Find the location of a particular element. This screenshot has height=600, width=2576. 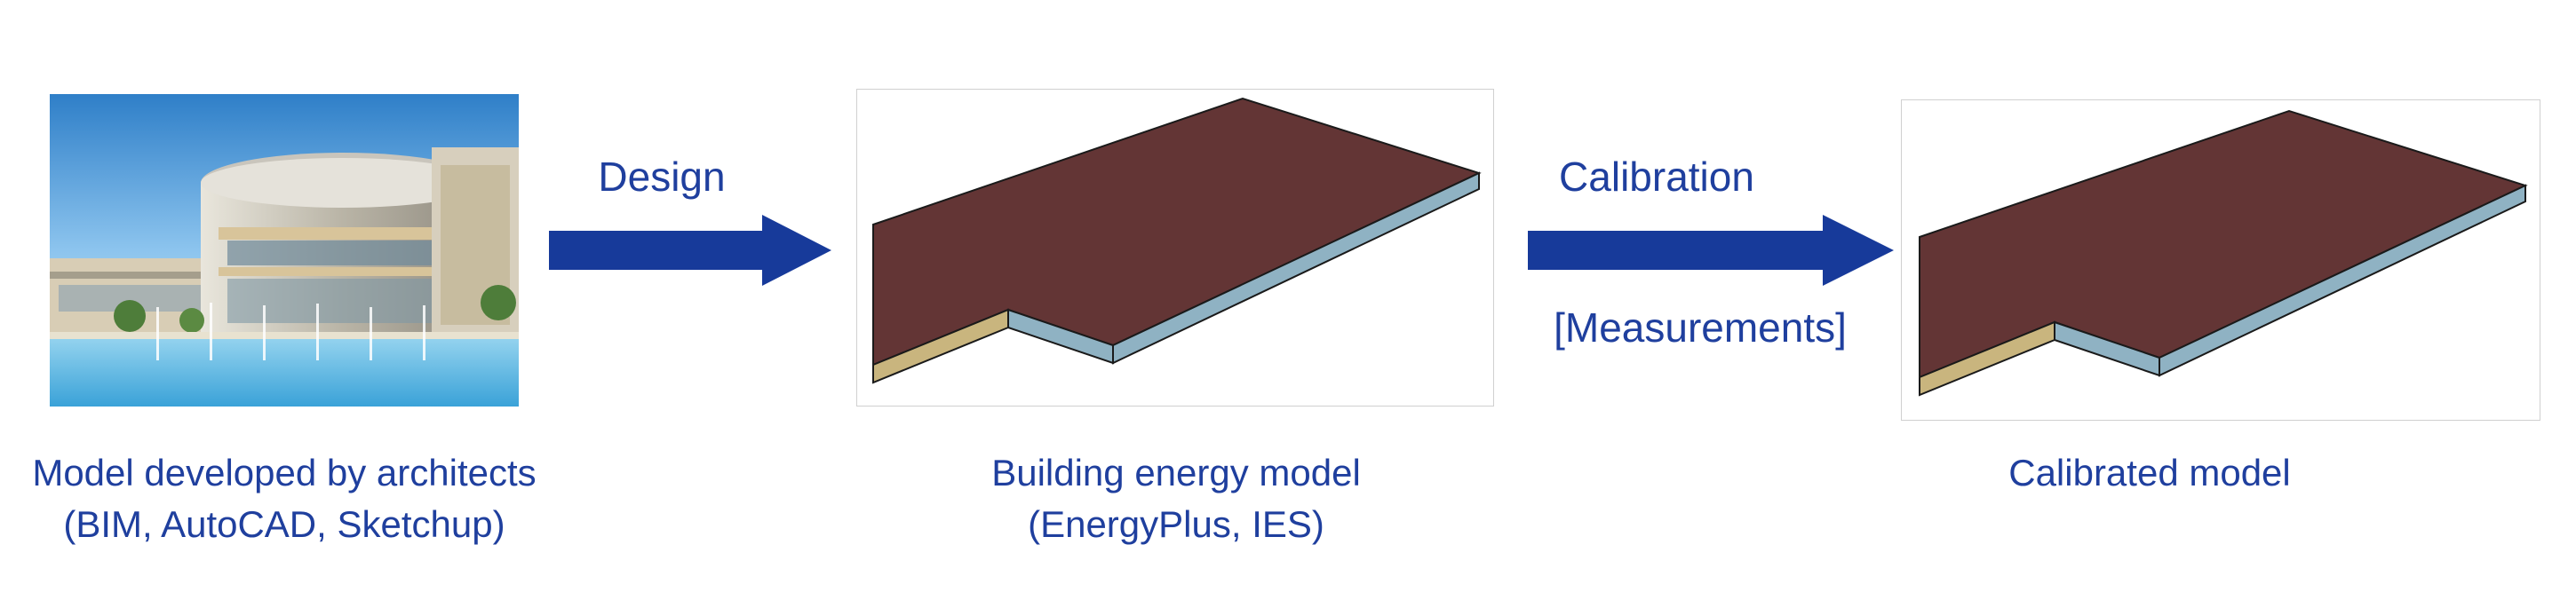

calibration-arrow is located at coordinates (1711, 250).